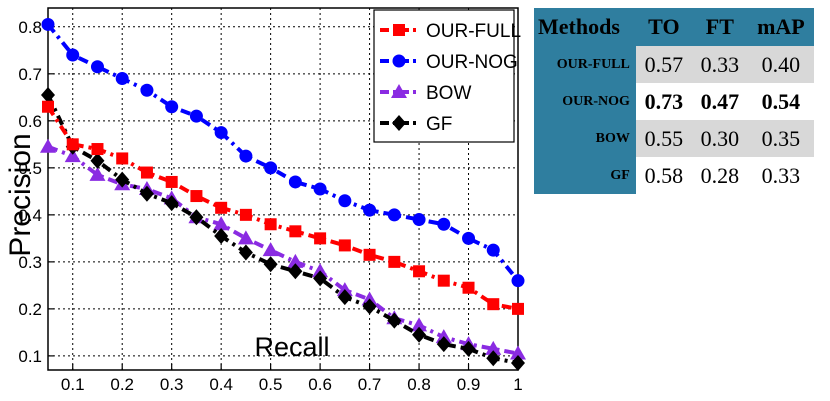  I want to click on header-map: mAP, so click(780, 27).